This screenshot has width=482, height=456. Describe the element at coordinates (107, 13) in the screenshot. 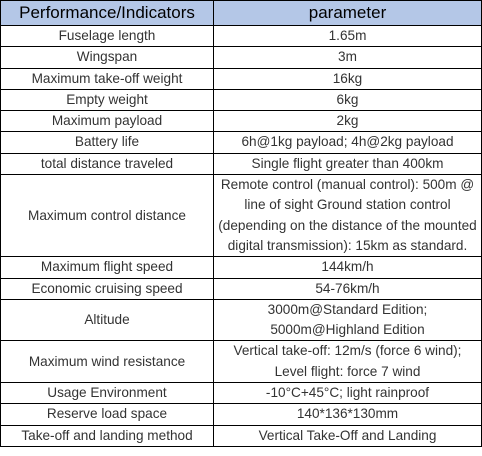

I see `header-cell: Performance/Indicators` at that location.